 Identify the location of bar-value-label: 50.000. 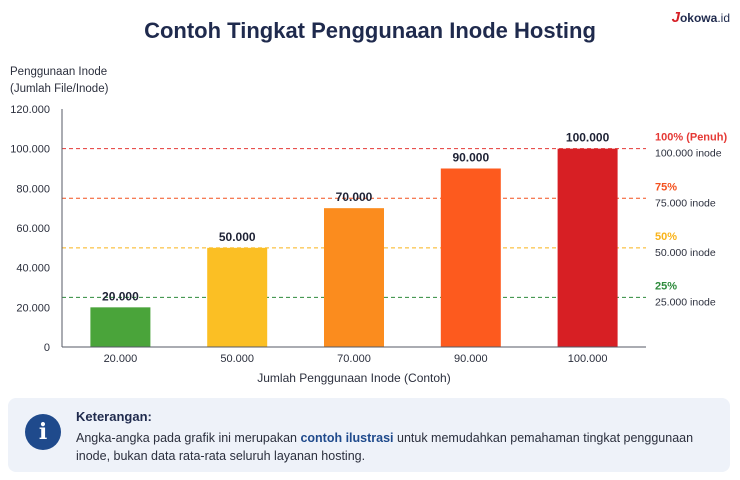
(237, 237).